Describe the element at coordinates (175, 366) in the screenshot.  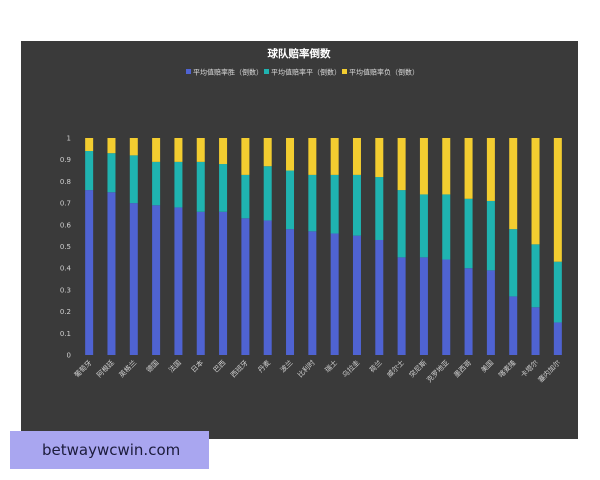
I see `x-tick-label: 法国` at that location.